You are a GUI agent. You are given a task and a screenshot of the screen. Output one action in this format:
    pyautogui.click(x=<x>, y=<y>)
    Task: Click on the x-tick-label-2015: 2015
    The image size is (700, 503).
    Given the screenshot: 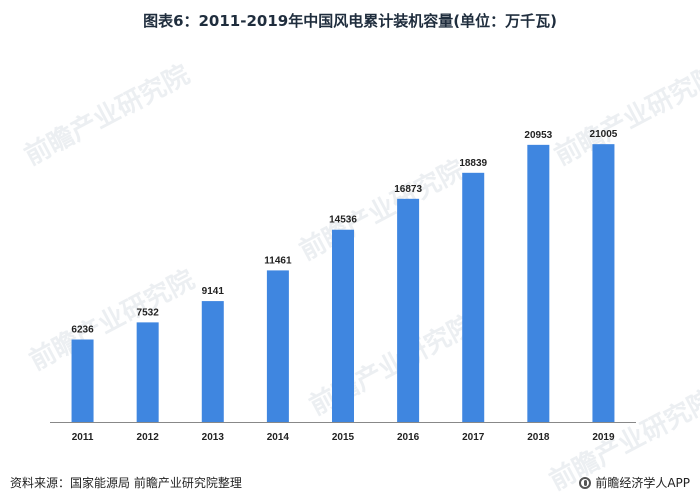 What is the action you would take?
    pyautogui.click(x=343, y=437)
    